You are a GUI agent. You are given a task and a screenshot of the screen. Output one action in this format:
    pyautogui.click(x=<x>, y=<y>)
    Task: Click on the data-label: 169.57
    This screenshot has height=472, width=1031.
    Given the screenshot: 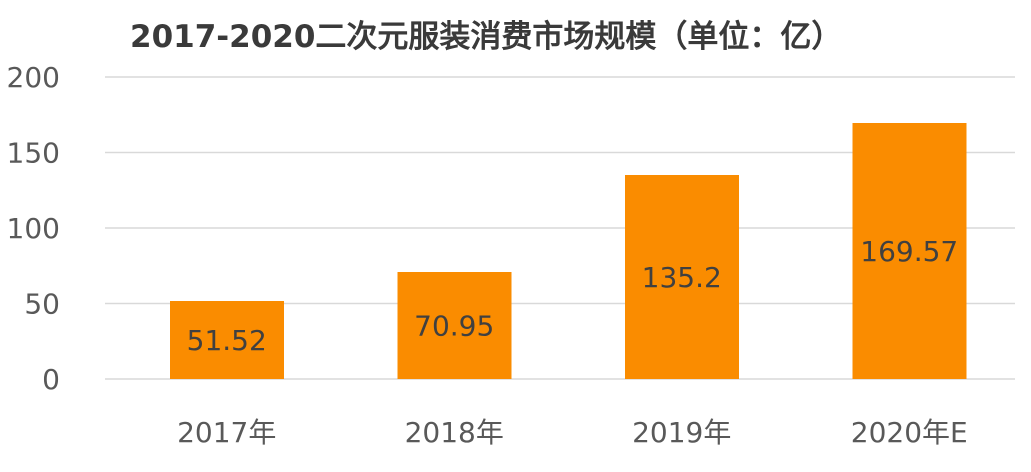 What is the action you would take?
    pyautogui.click(x=909, y=251)
    